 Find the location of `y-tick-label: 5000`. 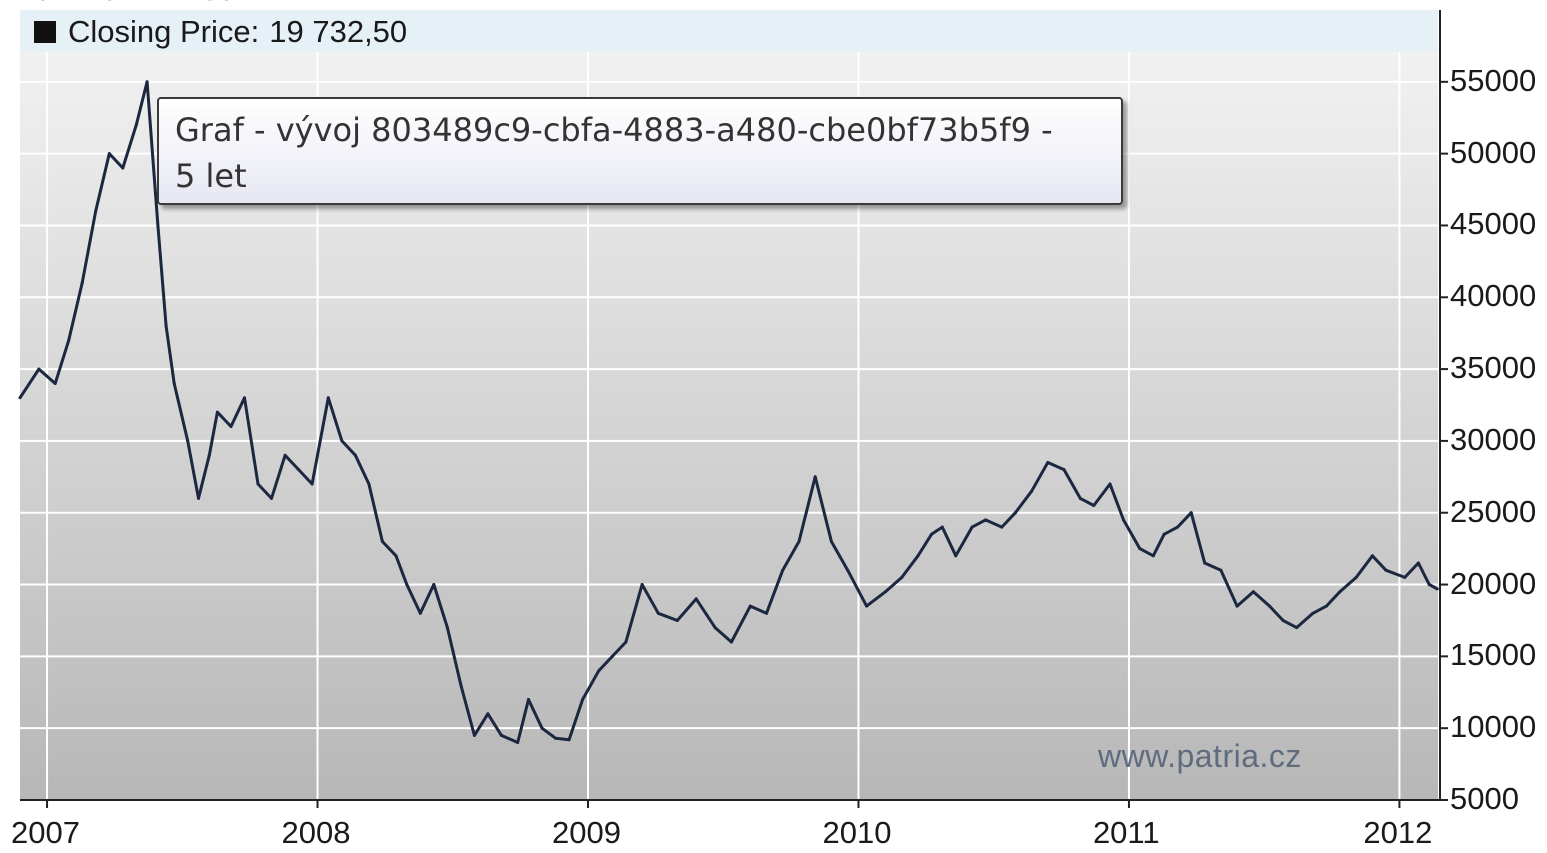

y-tick-label: 5000 is located at coordinates (1484, 798).